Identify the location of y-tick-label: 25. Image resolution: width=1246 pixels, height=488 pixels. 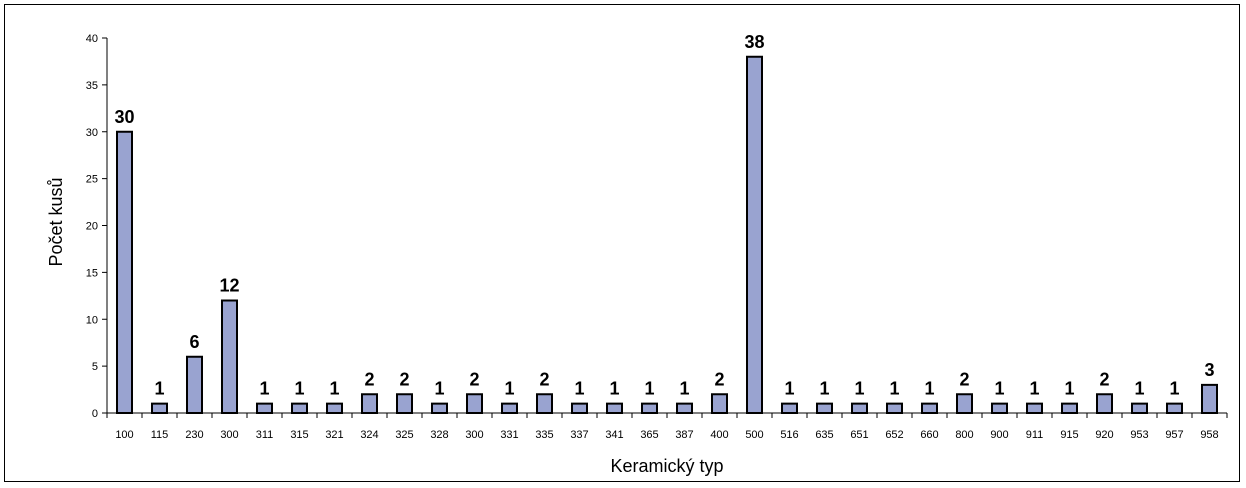
(92, 180).